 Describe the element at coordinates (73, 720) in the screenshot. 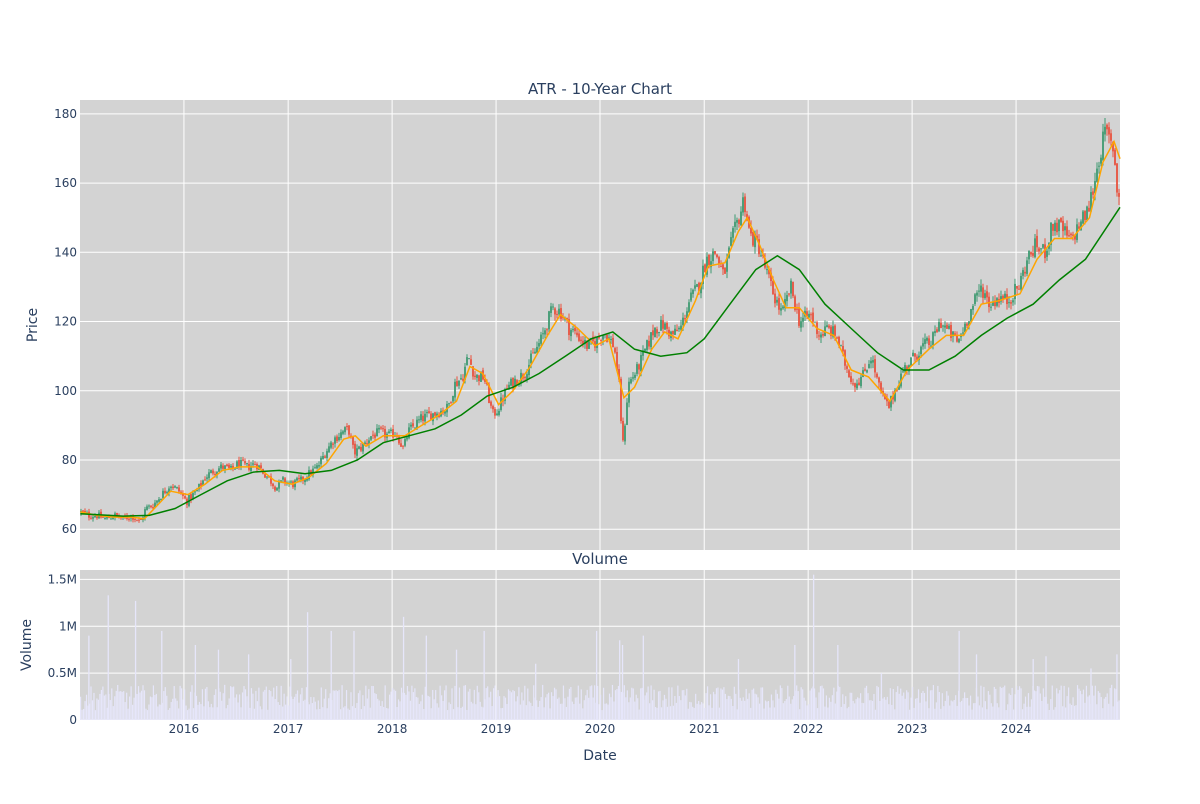

I see `volume-y-tick-label: 0` at that location.